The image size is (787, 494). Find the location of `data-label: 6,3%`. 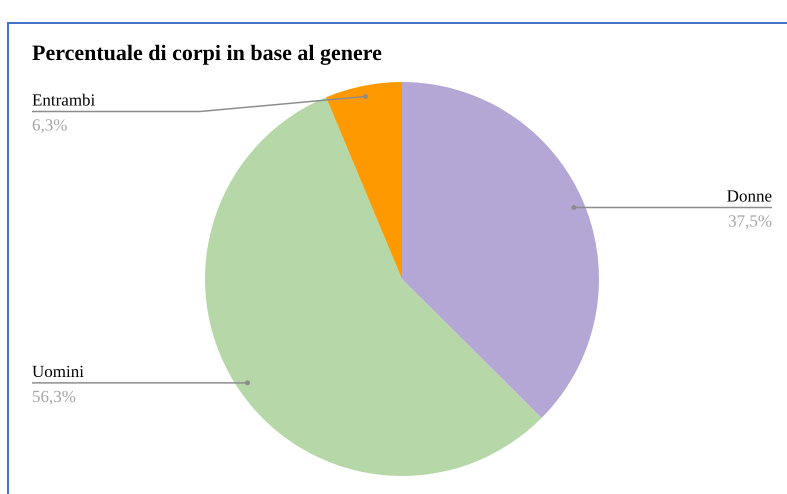

data-label: 6,3% is located at coordinates (50, 124).